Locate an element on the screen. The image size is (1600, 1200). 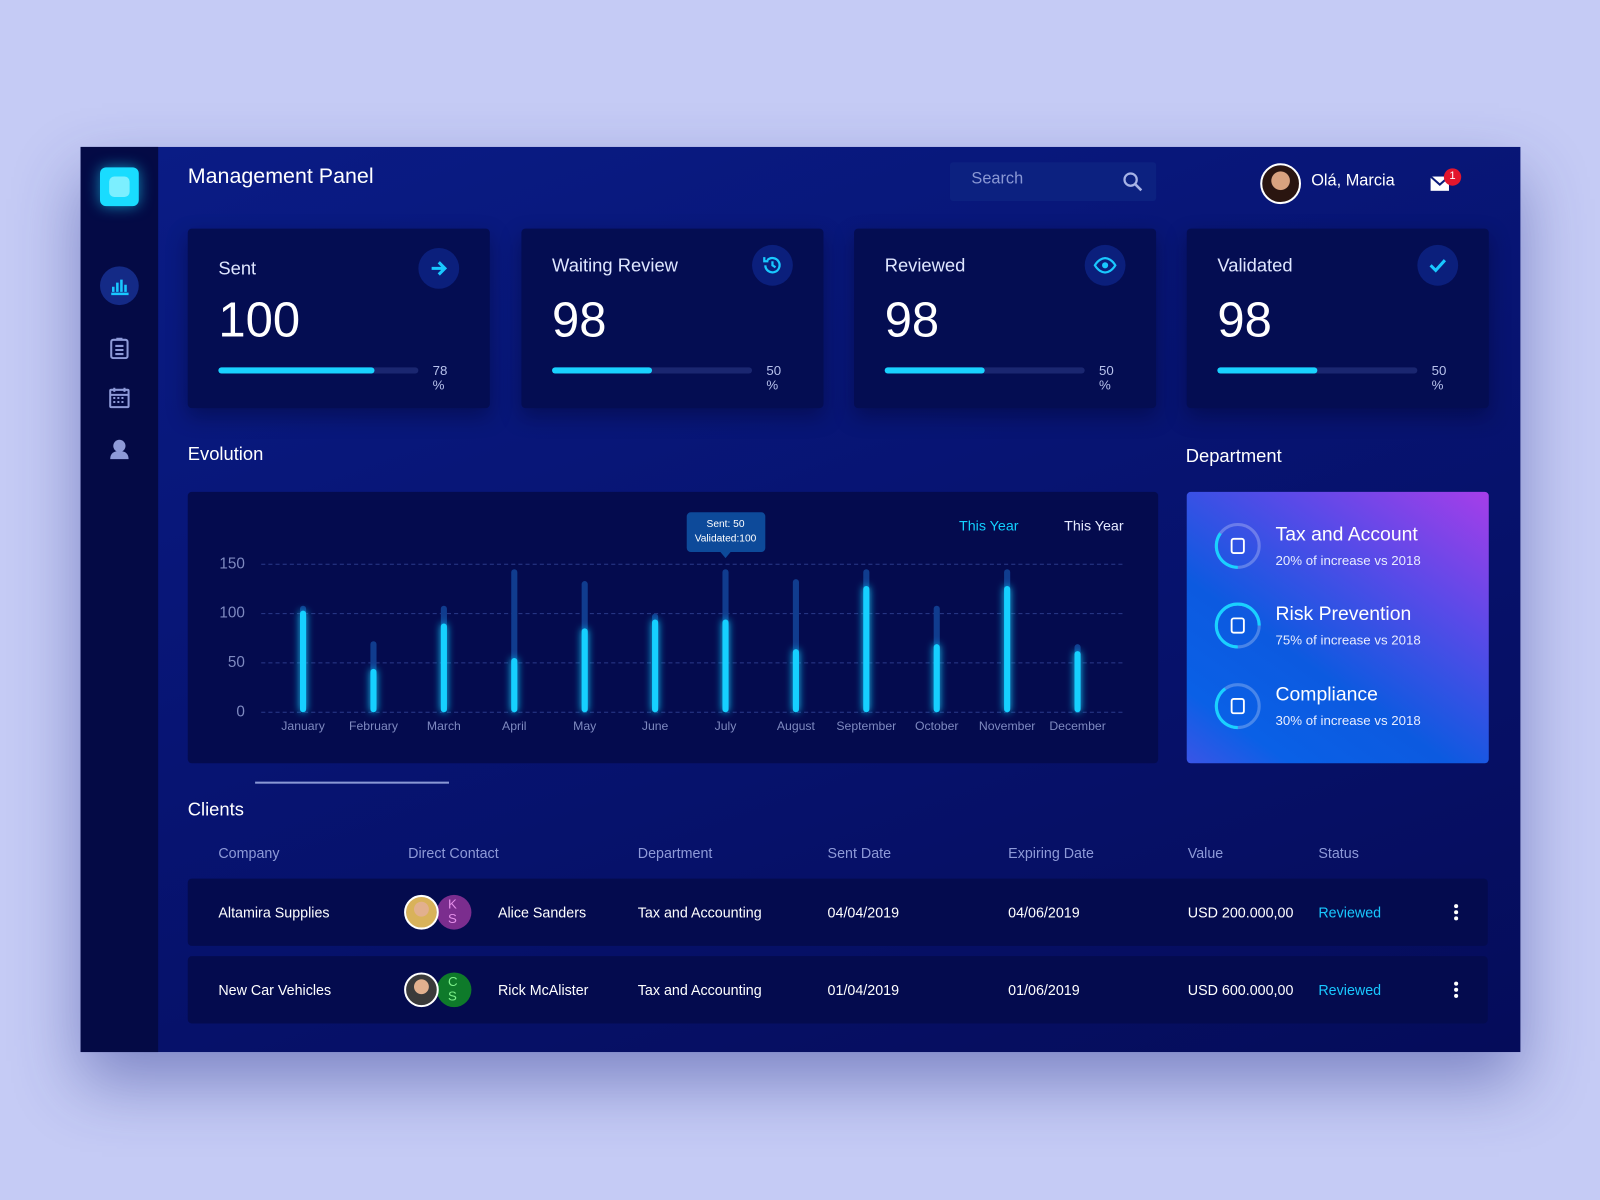
logo-inner is located at coordinates (119, 186).